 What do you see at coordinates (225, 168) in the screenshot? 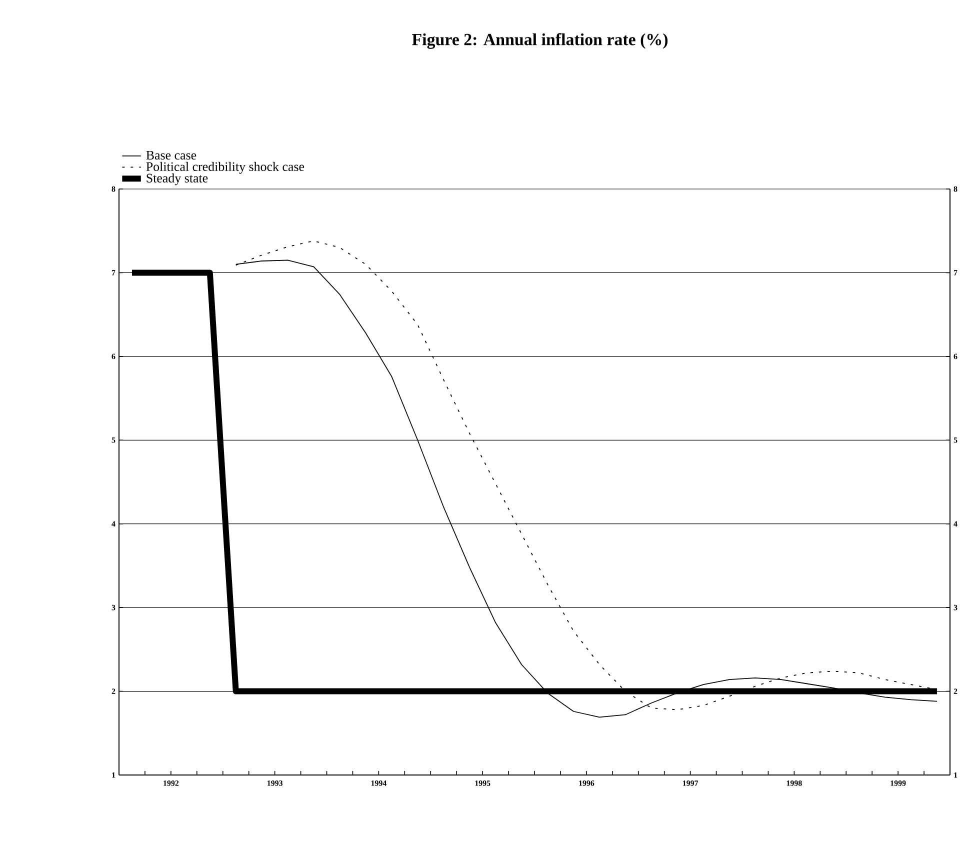
I see `legend-label: Political credibility shock case` at bounding box center [225, 168].